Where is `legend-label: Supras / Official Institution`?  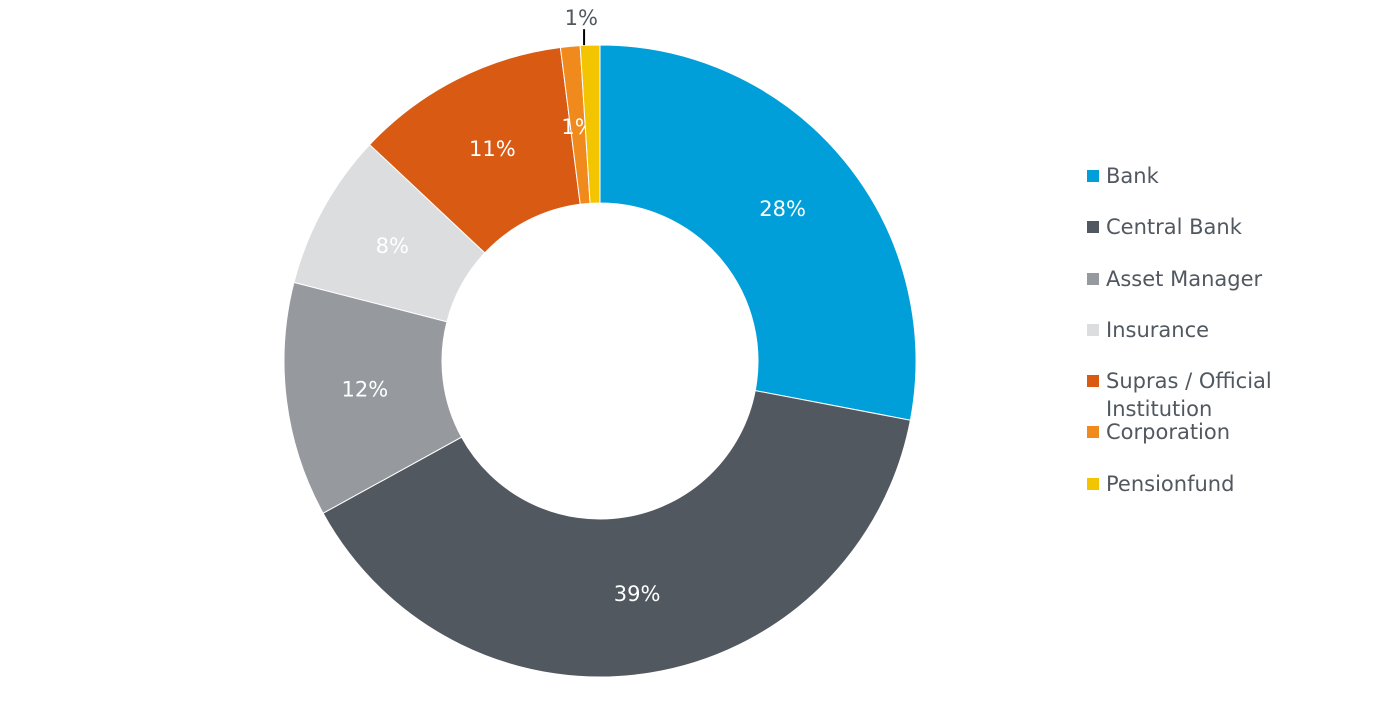
legend-label: Supras / Official Institution is located at coordinates (1189, 395).